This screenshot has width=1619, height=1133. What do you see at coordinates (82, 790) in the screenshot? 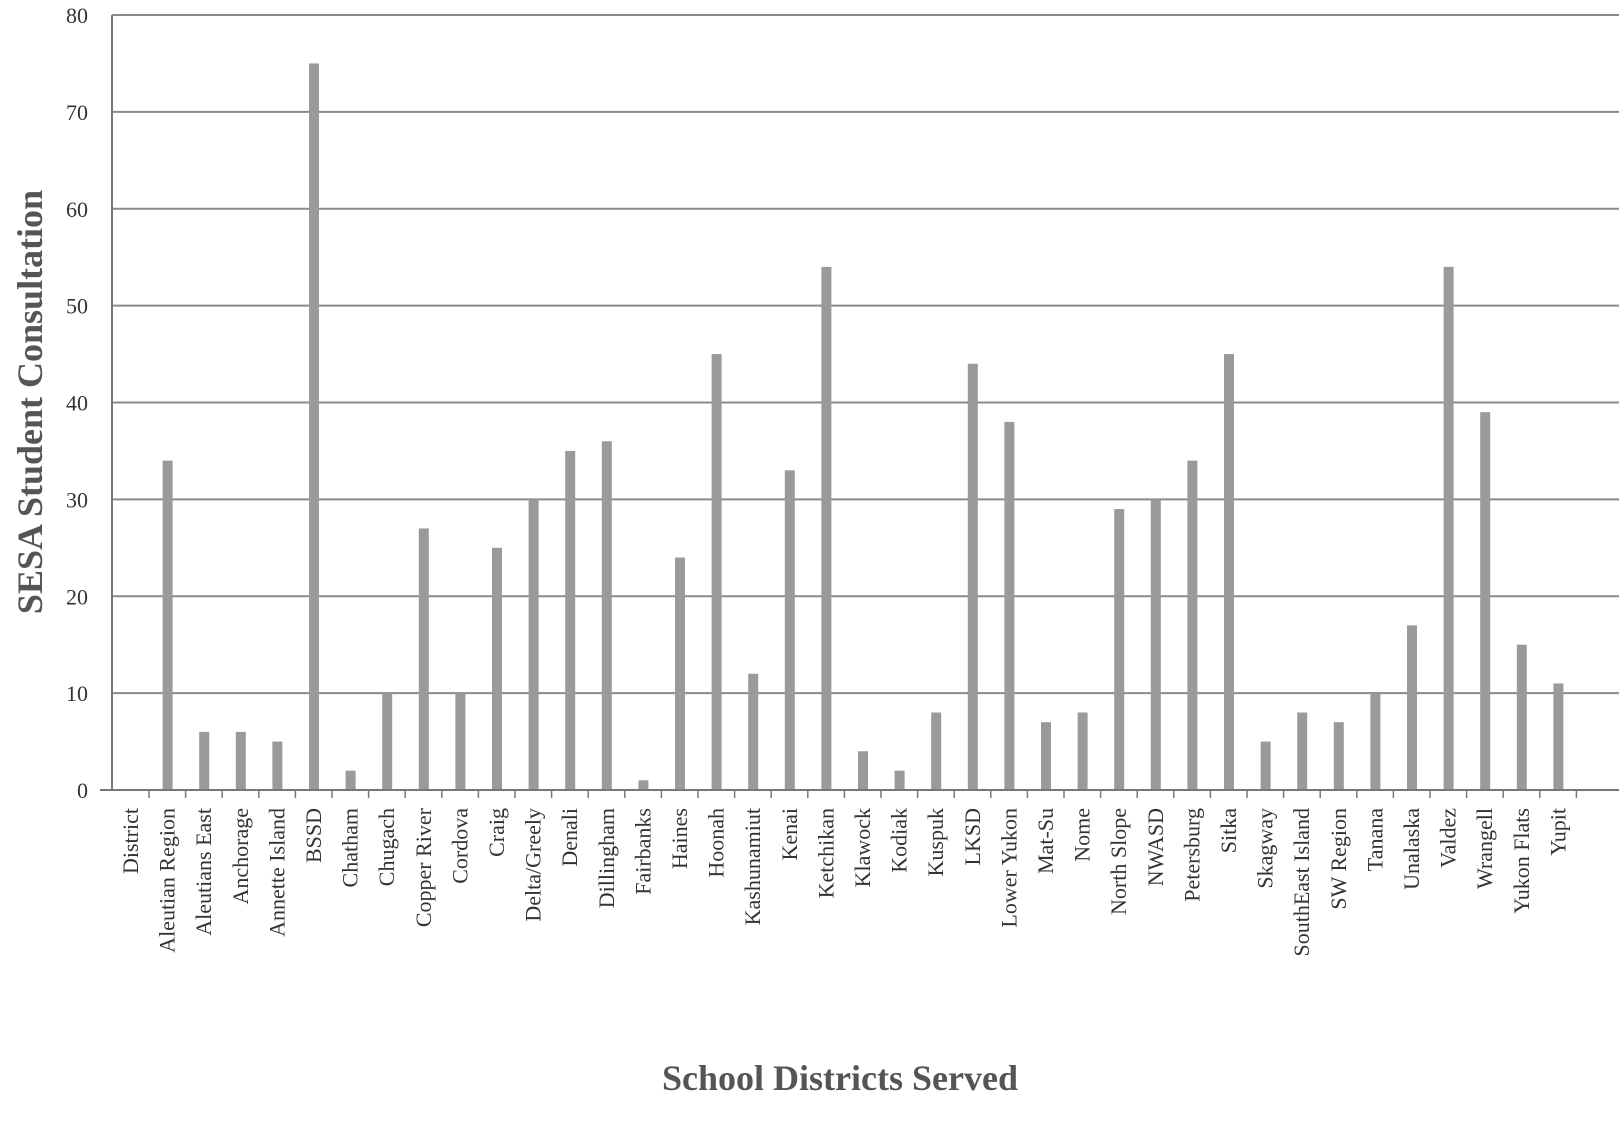
I see `y-tick-label: 0` at bounding box center [82, 790].